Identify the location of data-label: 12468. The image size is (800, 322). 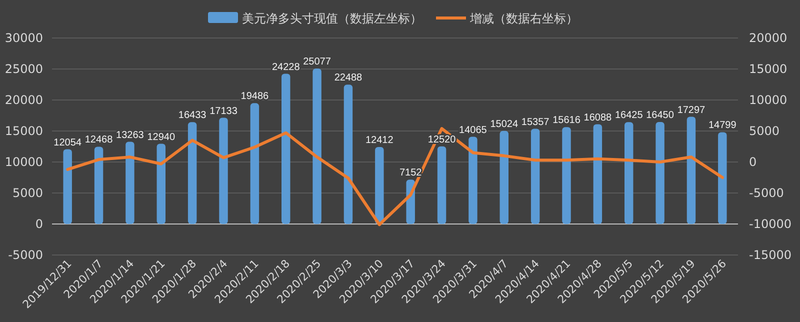
(99, 140).